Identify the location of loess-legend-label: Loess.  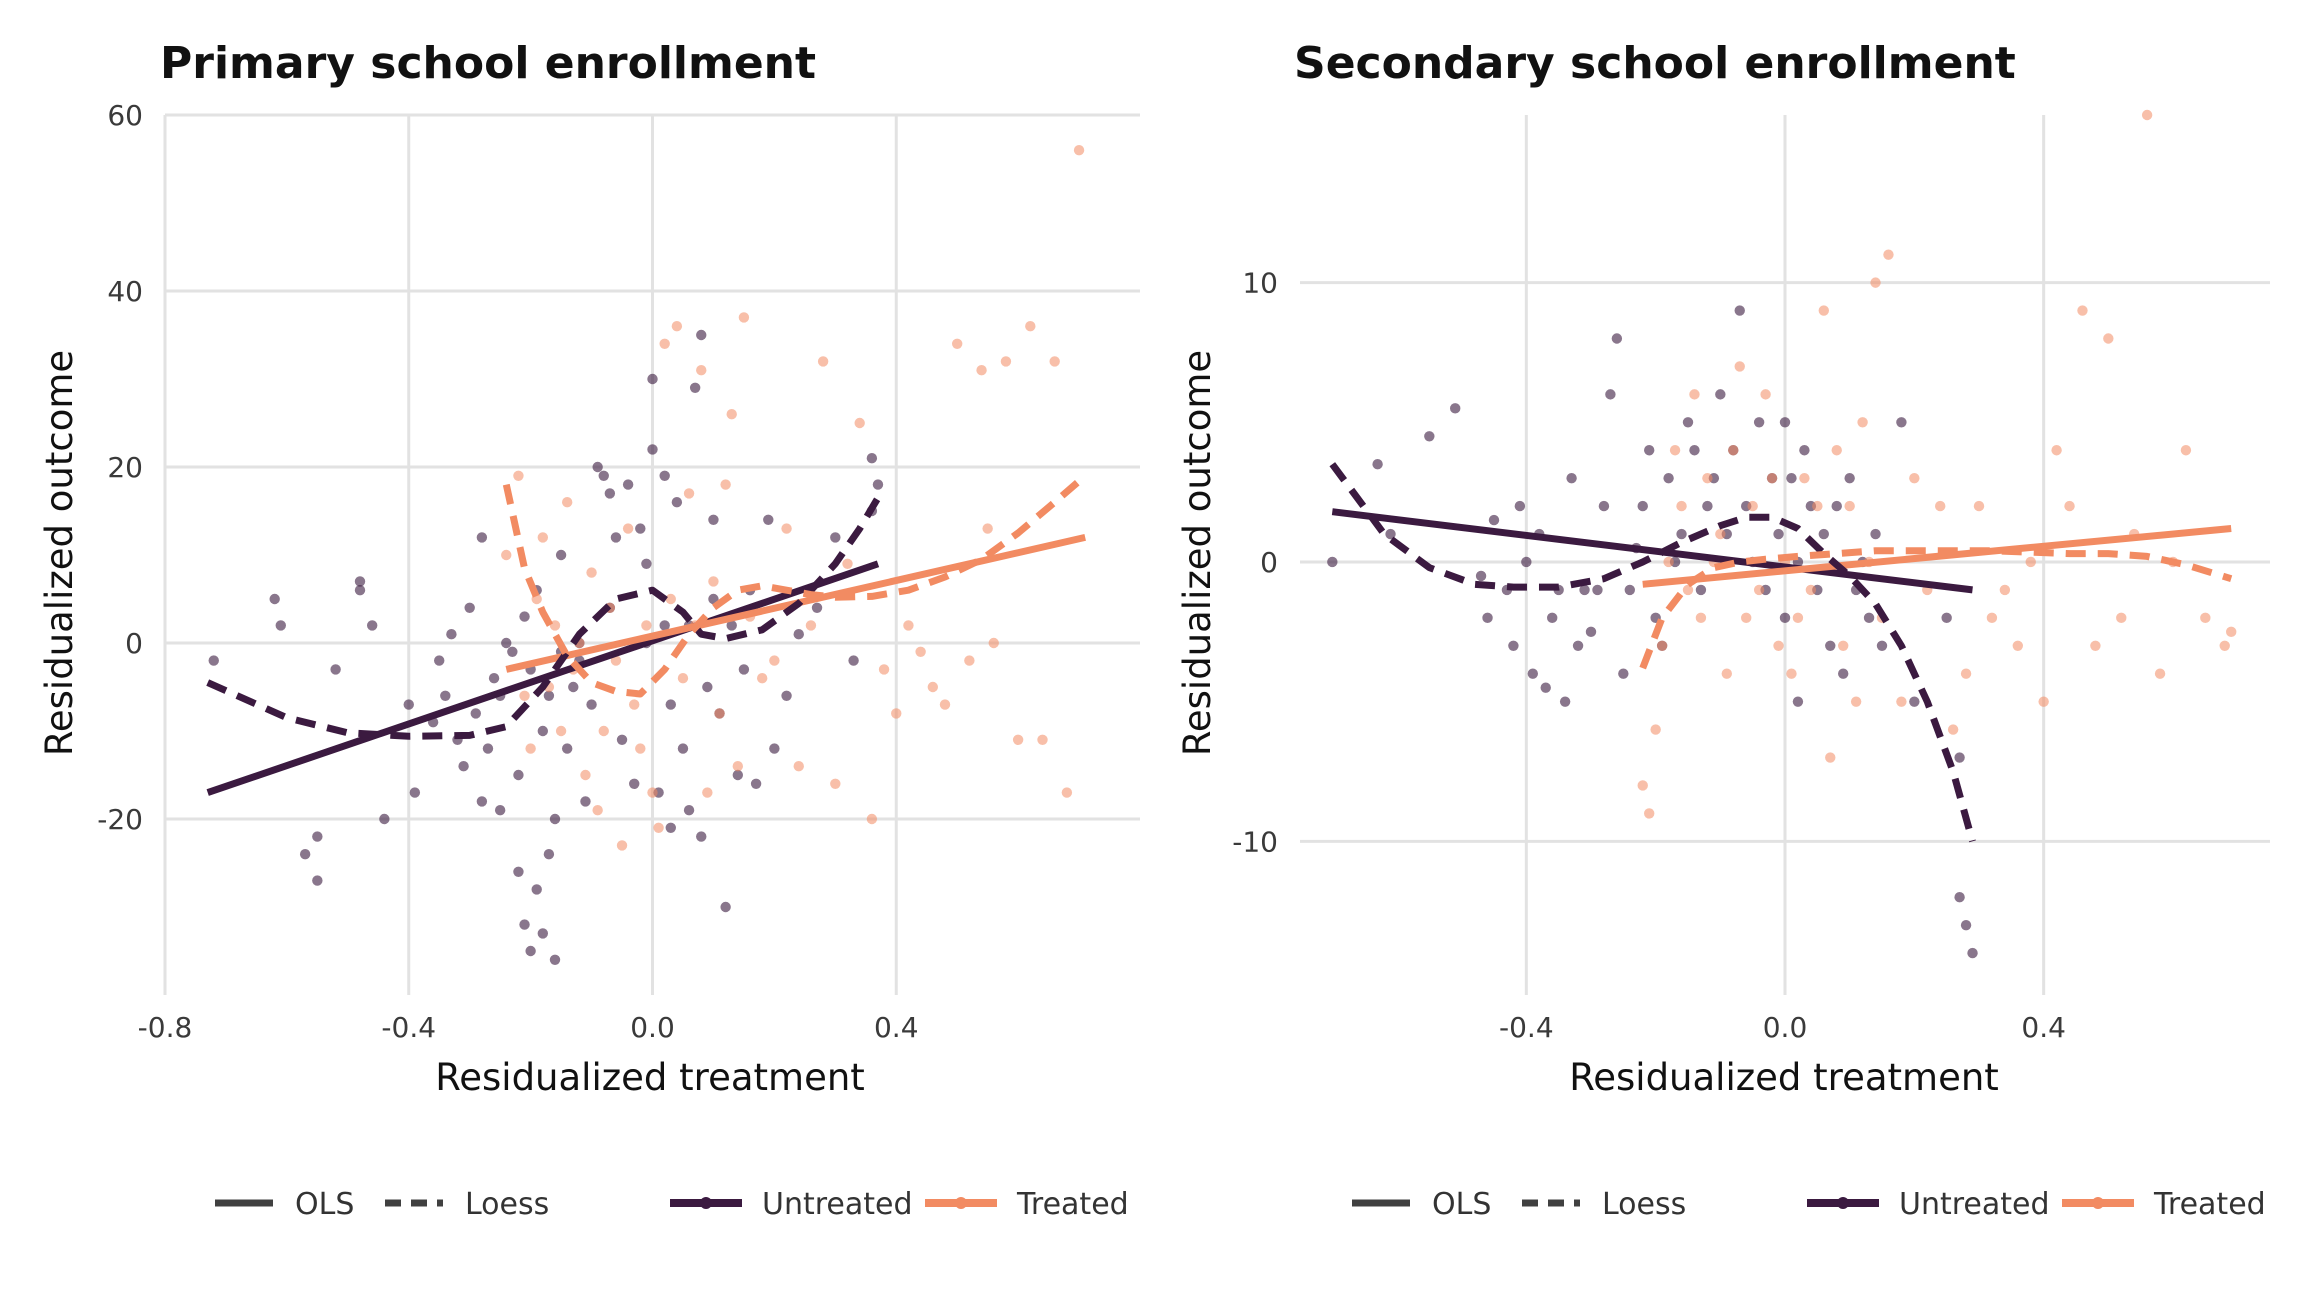
(507, 1204).